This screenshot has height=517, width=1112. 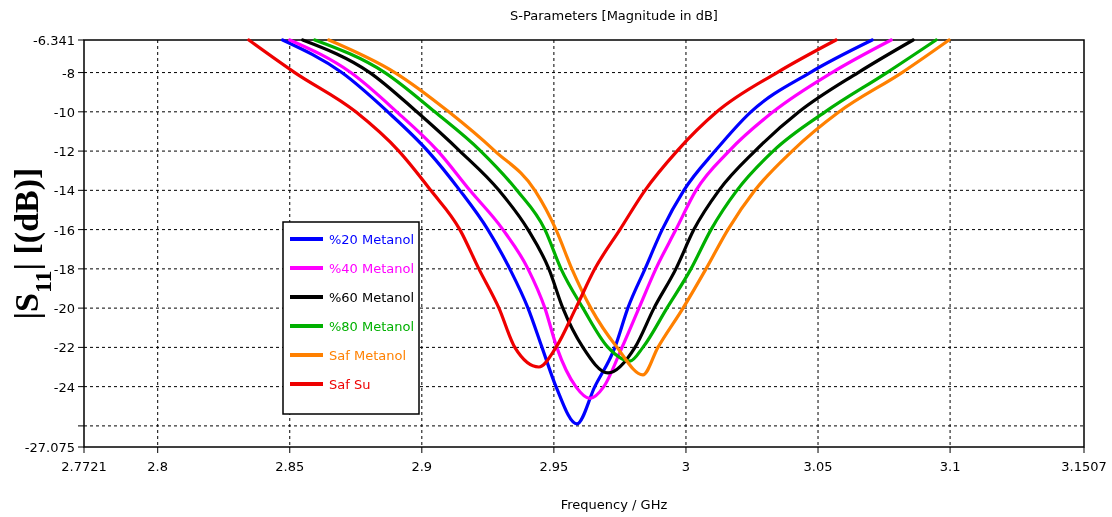 What do you see at coordinates (64, 269) in the screenshot?
I see `y-tick-label: -18` at bounding box center [64, 269].